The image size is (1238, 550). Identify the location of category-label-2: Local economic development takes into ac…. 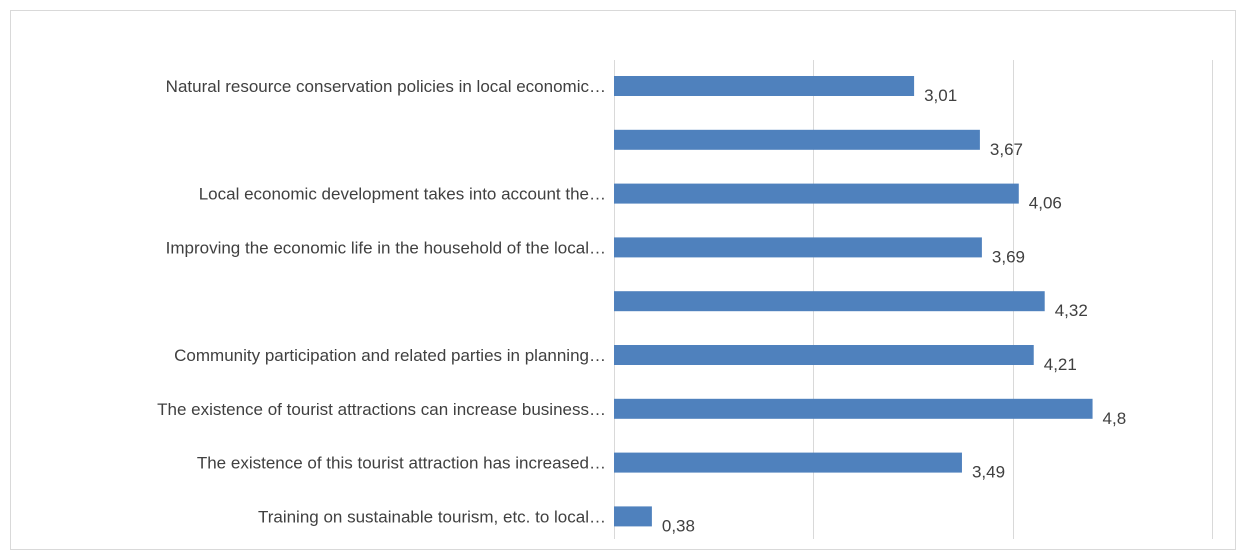
(402, 194).